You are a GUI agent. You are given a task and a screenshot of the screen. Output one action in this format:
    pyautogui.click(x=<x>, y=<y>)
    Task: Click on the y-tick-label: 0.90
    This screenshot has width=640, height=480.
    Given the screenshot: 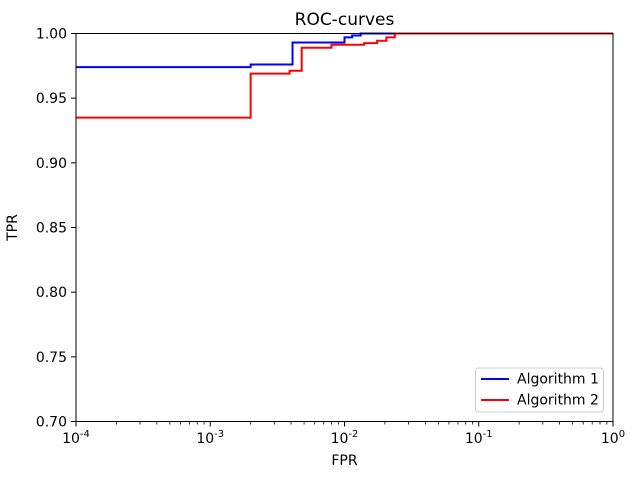 What is the action you would take?
    pyautogui.click(x=51, y=164)
    